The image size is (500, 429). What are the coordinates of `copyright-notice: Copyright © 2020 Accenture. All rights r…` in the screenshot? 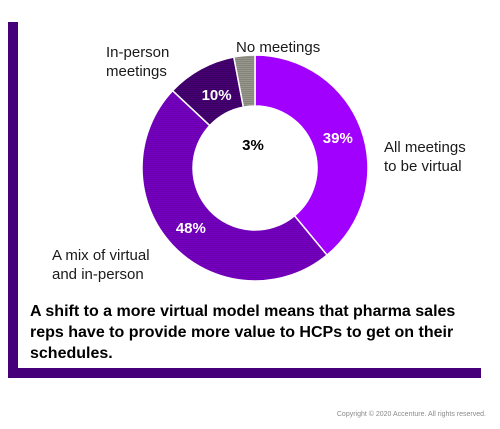 It's located at (411, 414).